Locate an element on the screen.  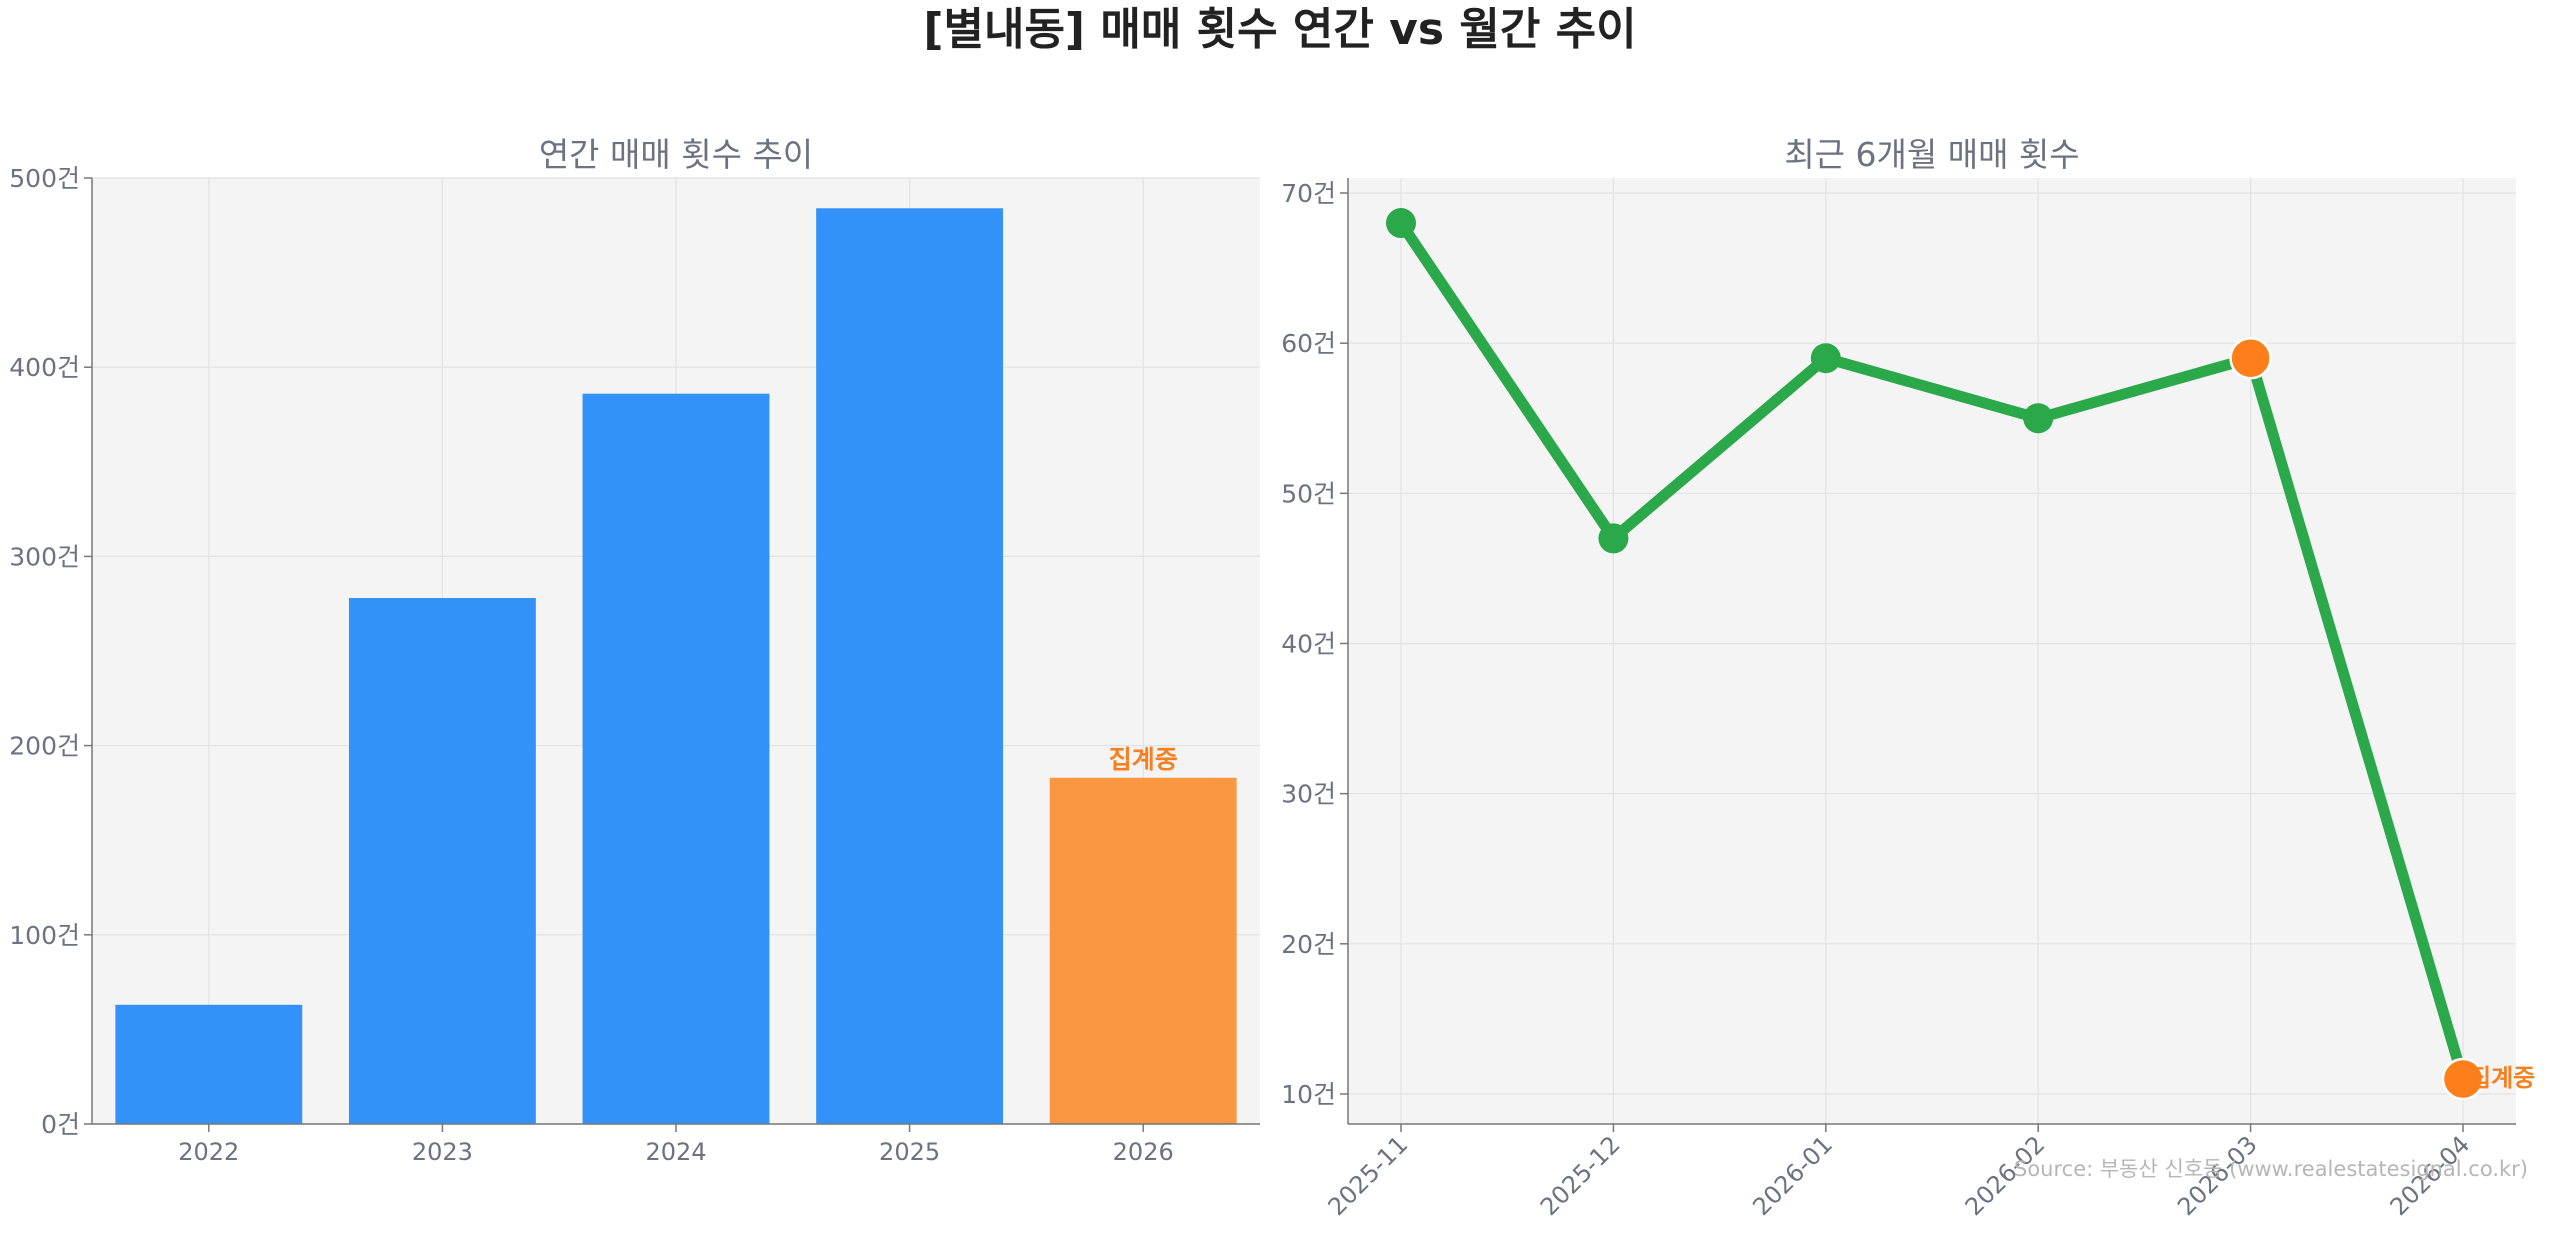
y-tick-label: 40건 is located at coordinates (1308, 643).